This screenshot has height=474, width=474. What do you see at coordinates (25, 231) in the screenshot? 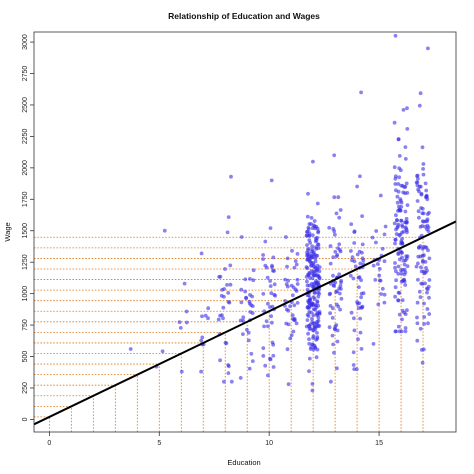
I see `y-tick-label: 1500` at bounding box center [25, 231].